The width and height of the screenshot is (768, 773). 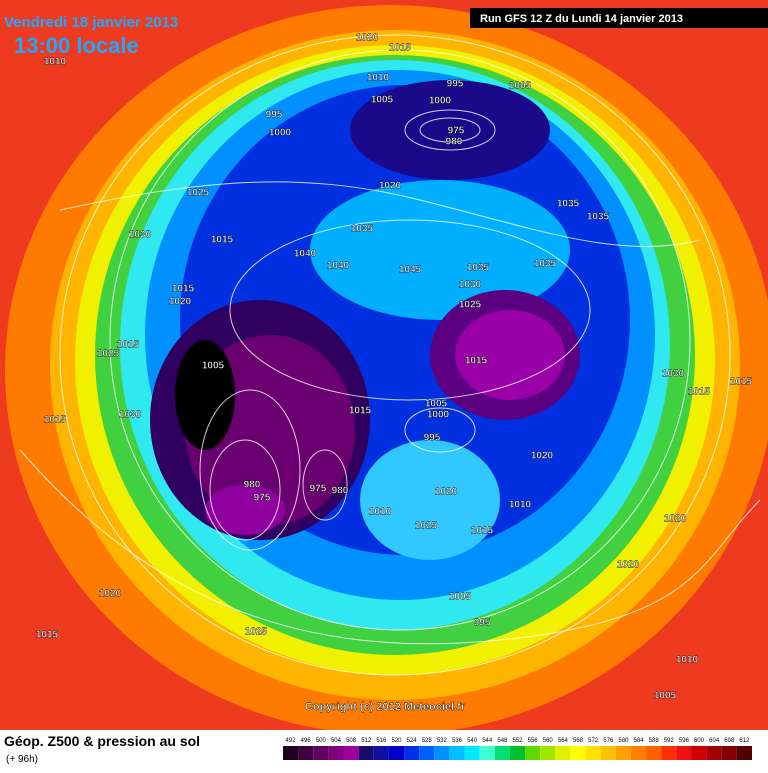 What do you see at coordinates (593, 741) in the screenshot?
I see `scale-label: 572` at bounding box center [593, 741].